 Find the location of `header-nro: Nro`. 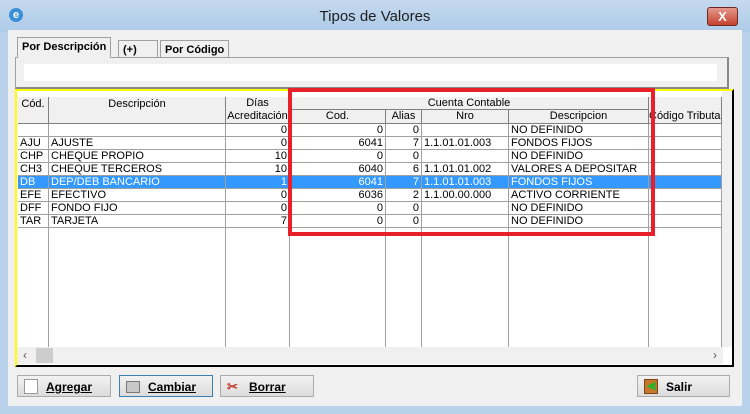

header-nro: Nro is located at coordinates (465, 117).